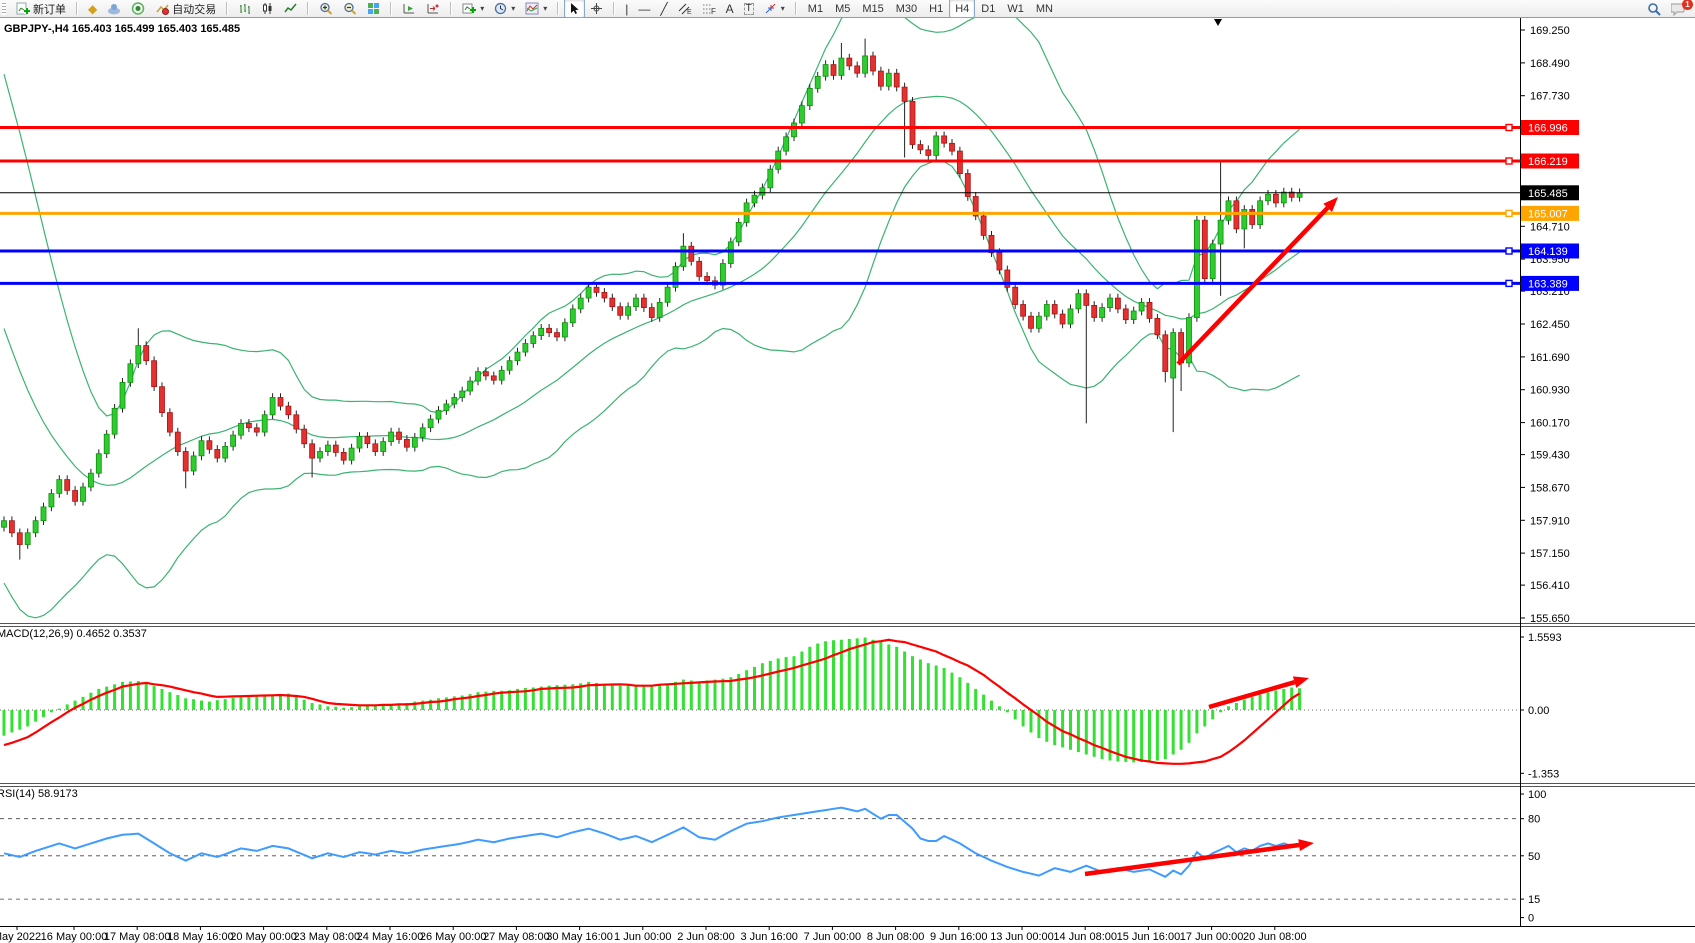  What do you see at coordinates (185, 9) in the screenshot?
I see `auto-trading-button: 自动交易` at bounding box center [185, 9].